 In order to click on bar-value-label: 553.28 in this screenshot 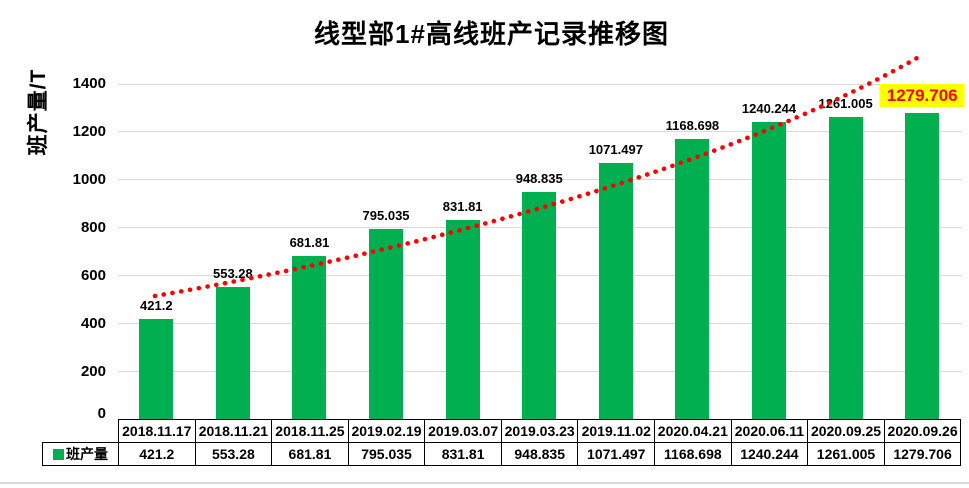, I will do `click(232, 273)`.